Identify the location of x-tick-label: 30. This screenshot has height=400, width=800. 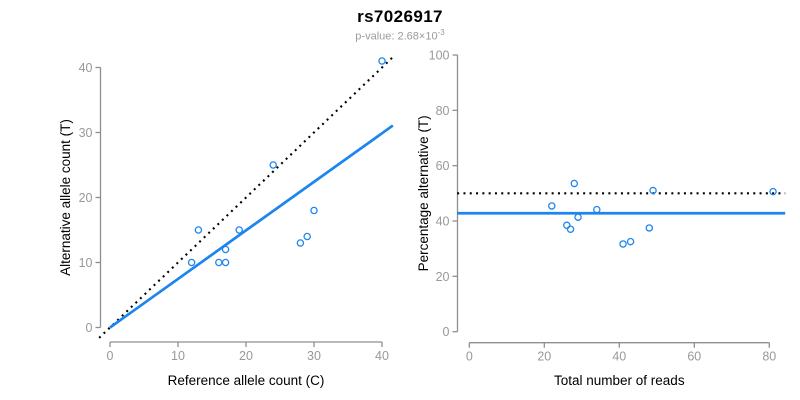
(314, 356).